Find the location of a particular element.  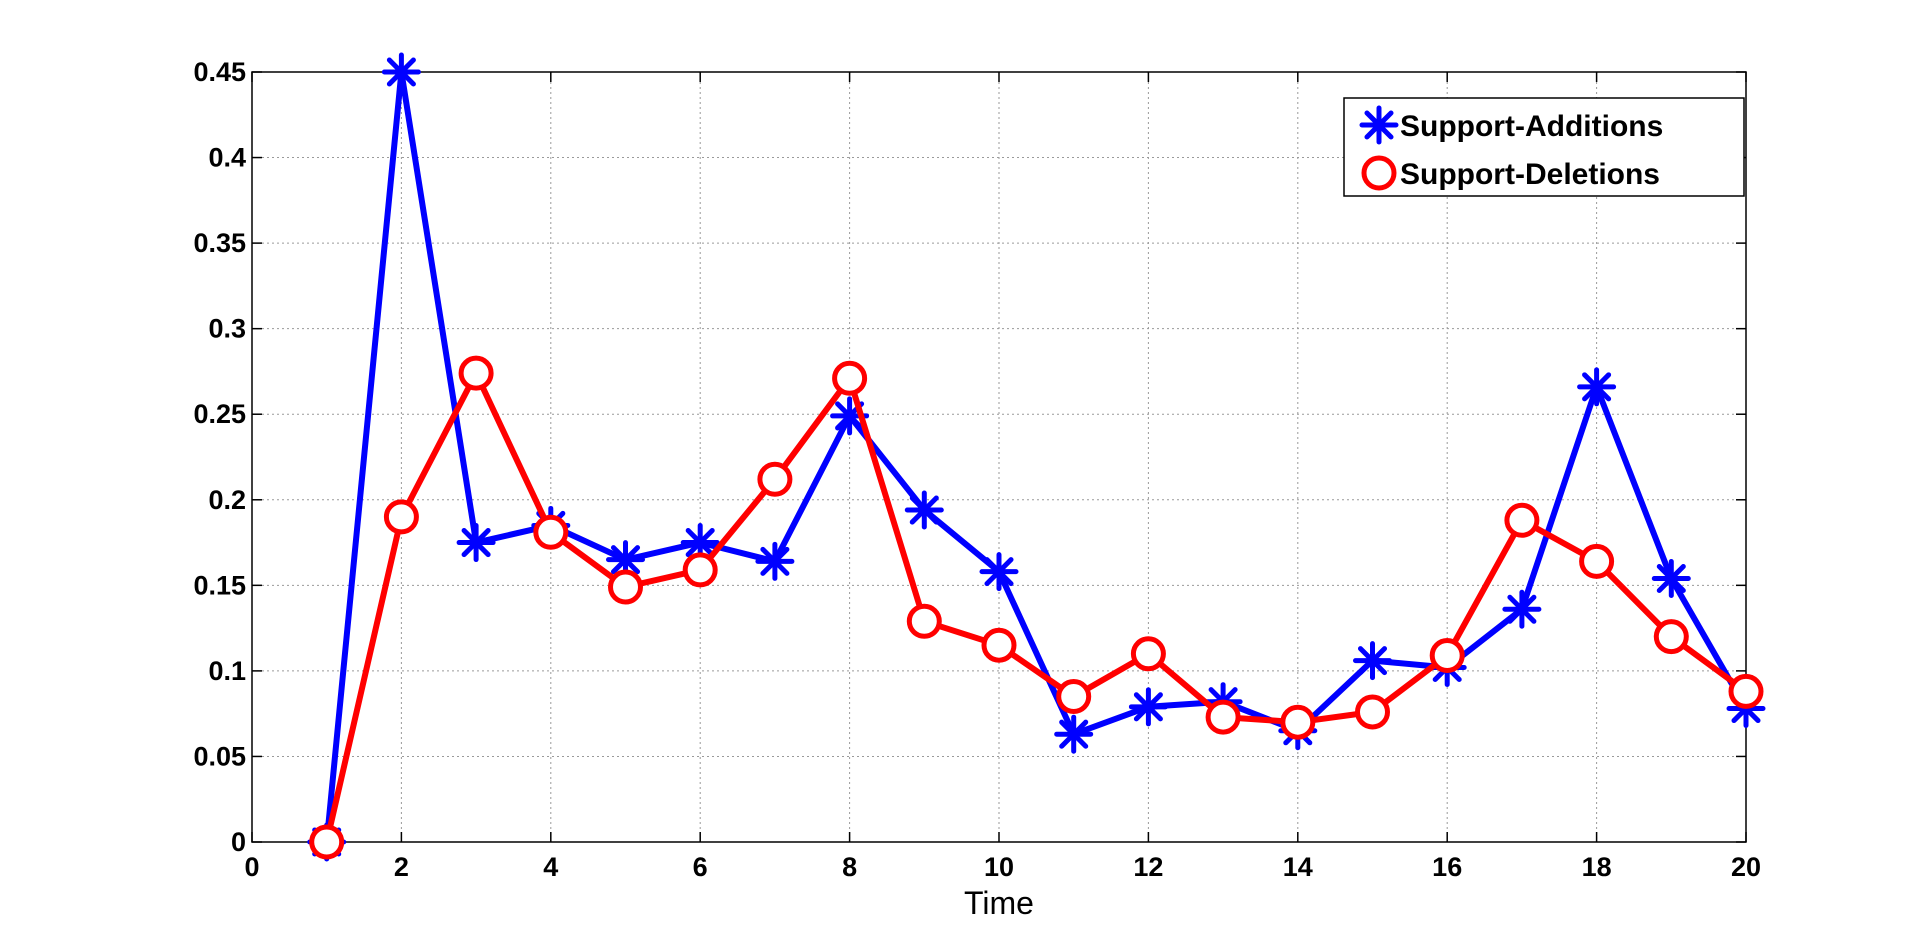

y-tick-label: 0.25 is located at coordinates (219, 414).